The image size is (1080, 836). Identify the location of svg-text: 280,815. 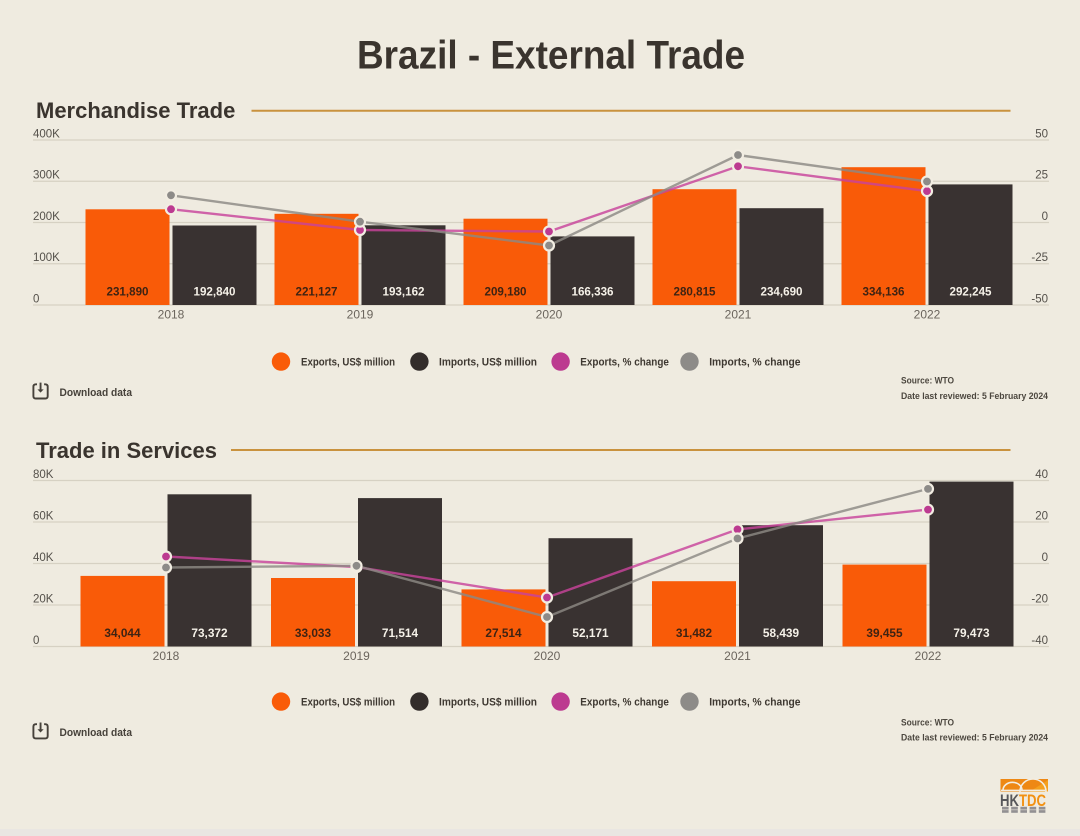
(695, 292).